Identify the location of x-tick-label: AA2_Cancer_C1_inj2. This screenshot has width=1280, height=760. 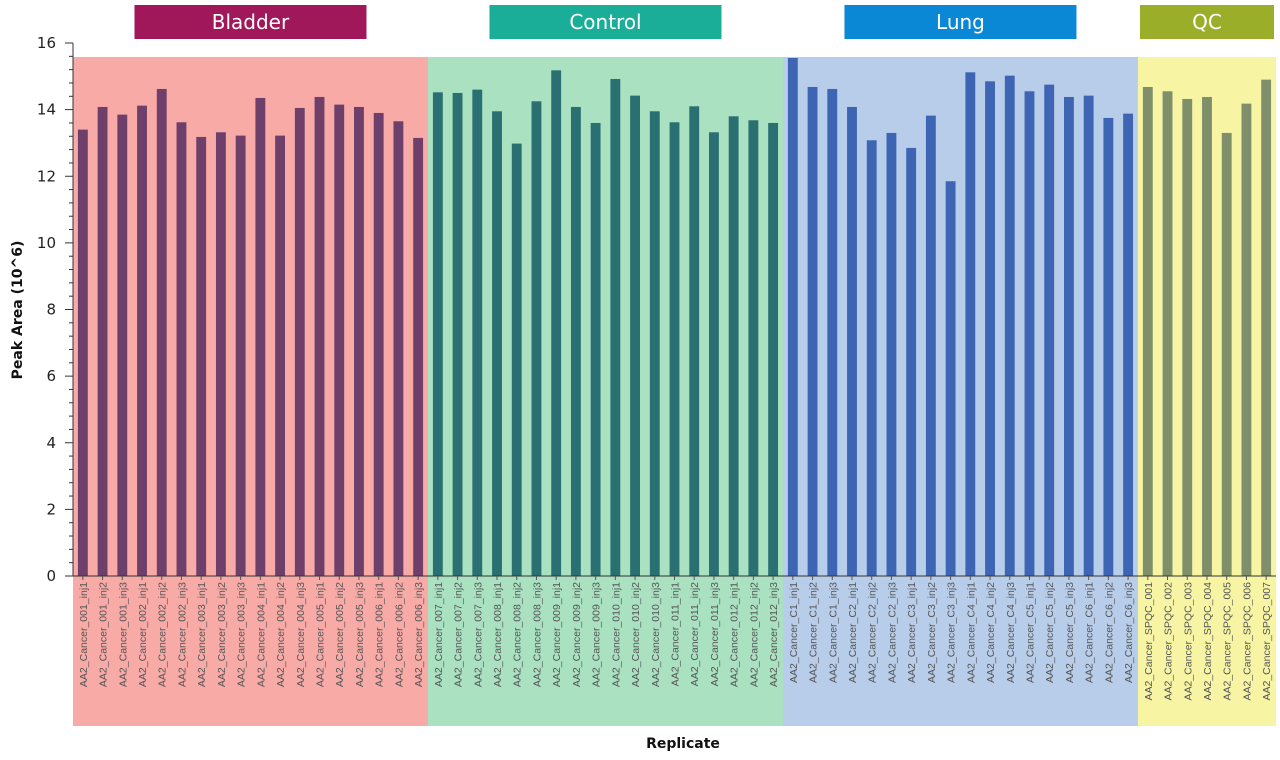
(814, 632).